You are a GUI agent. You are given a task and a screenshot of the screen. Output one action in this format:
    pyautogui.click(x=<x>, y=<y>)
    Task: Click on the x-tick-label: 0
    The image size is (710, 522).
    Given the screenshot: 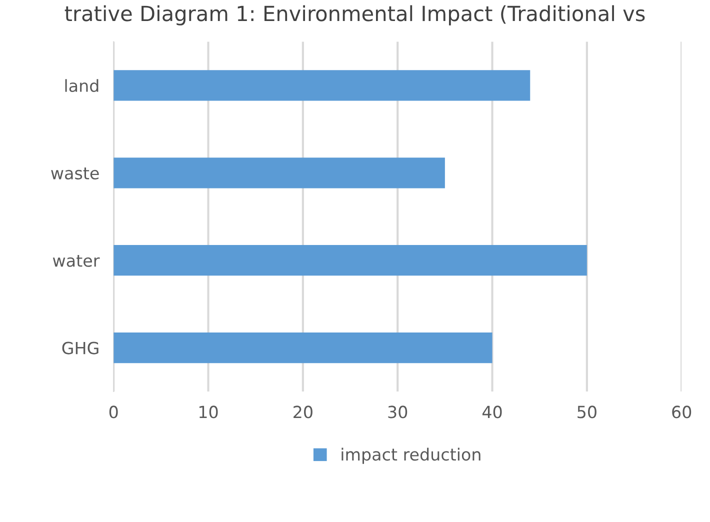 What is the action you would take?
    pyautogui.click(x=113, y=412)
    